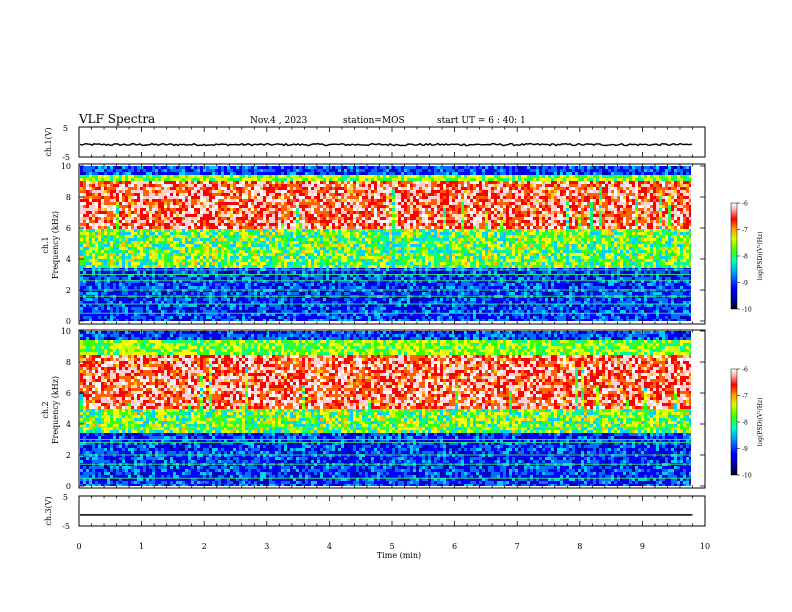  Describe the element at coordinates (65, 497) in the screenshot. I see `ch3-voltage-ytick-top: 5` at that location.